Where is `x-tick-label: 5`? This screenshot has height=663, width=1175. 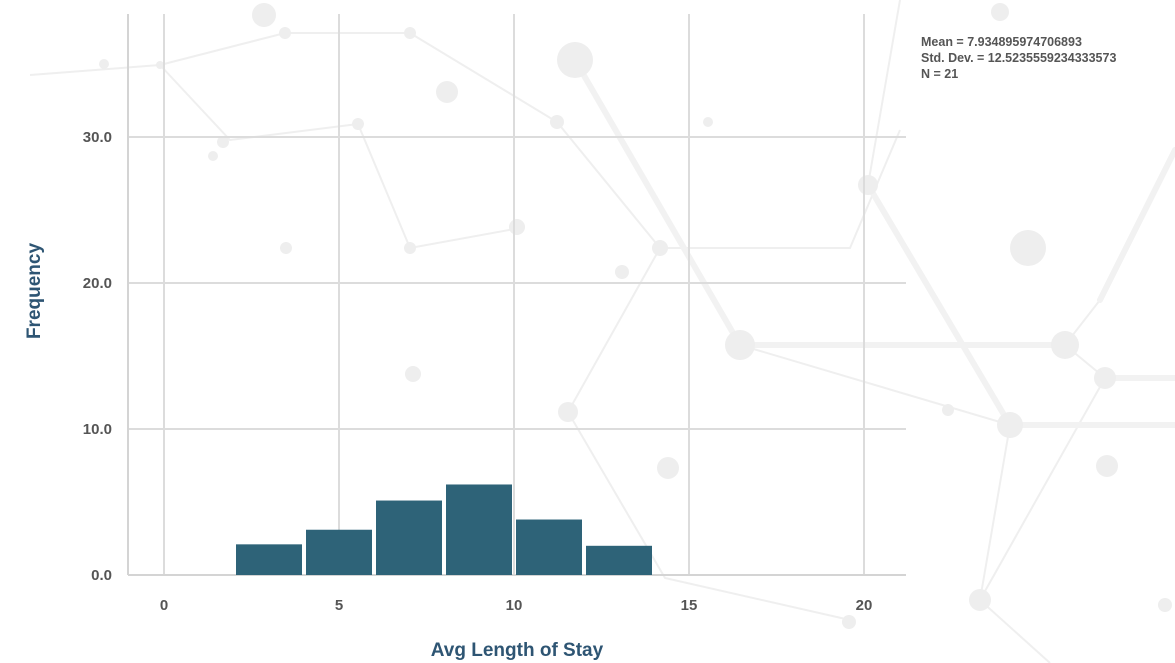 x-tick-label: 5 is located at coordinates (339, 605).